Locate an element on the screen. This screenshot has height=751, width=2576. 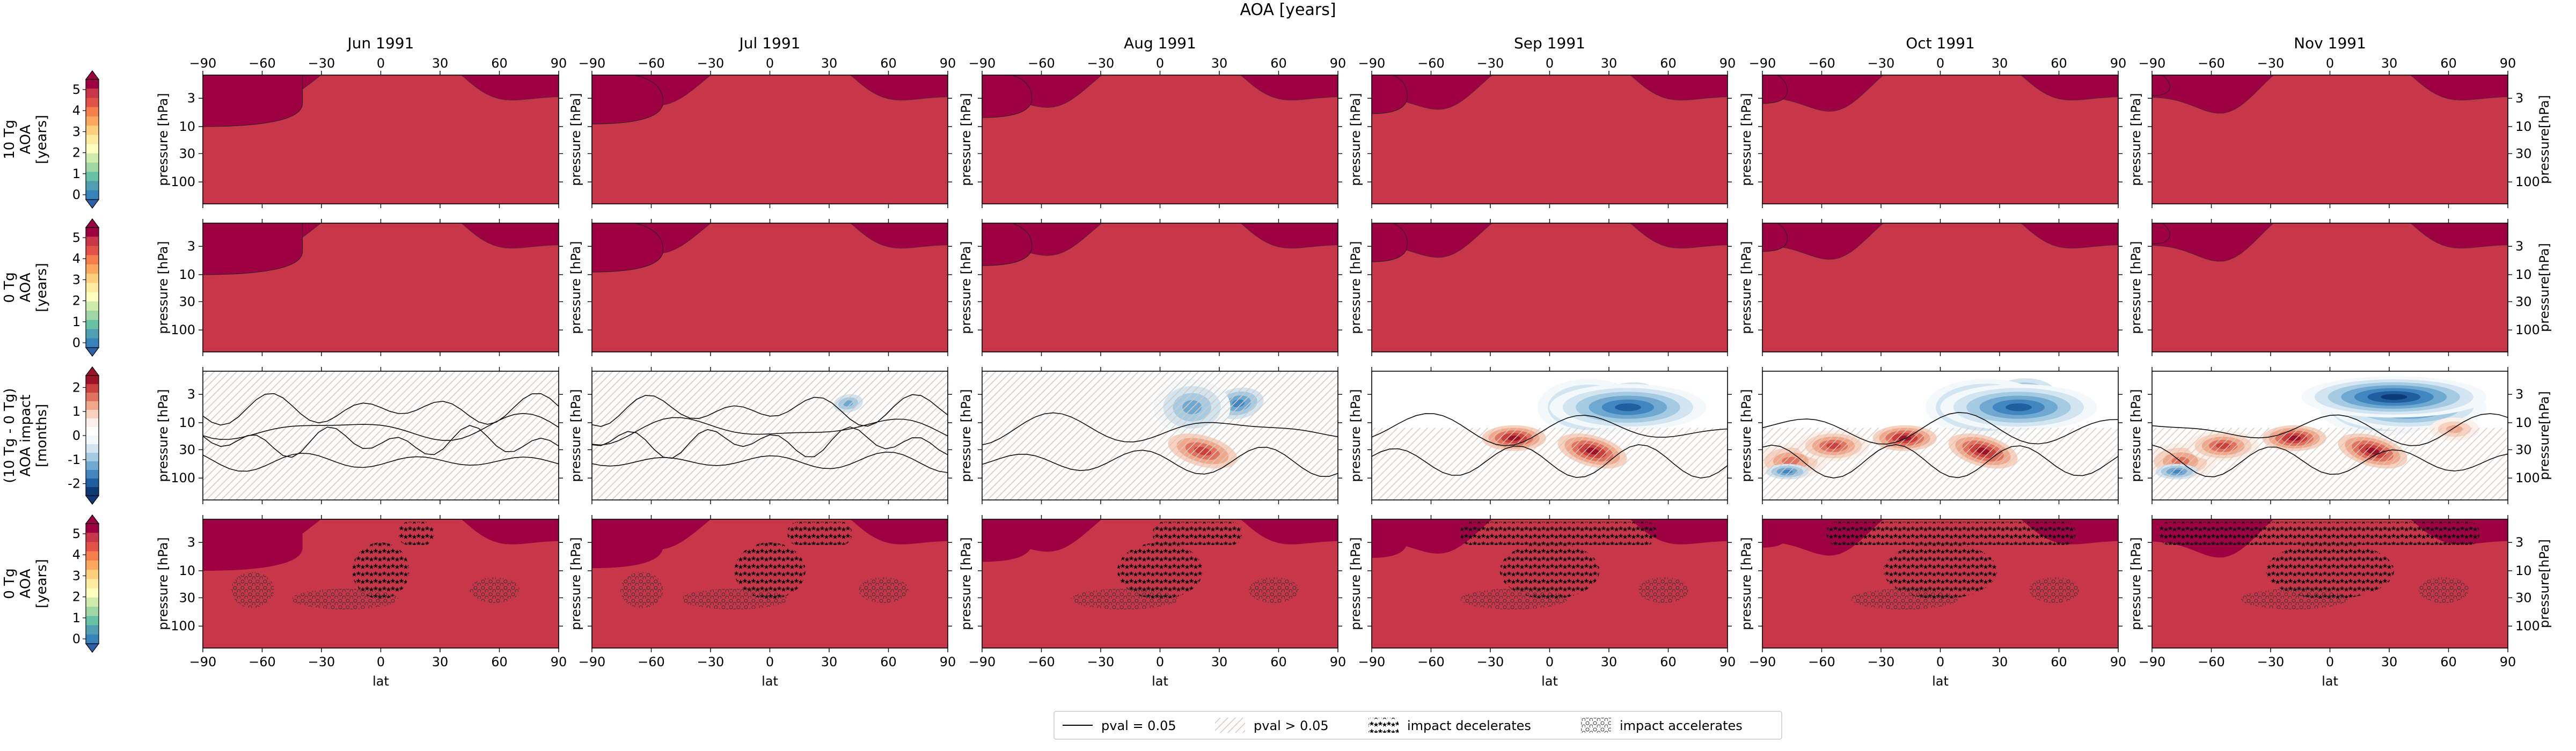
panel-row1-5: −90 −60 −30 0 30 60 90 pressure [hPa] Oct 1991 is located at coordinates (1932, 121).